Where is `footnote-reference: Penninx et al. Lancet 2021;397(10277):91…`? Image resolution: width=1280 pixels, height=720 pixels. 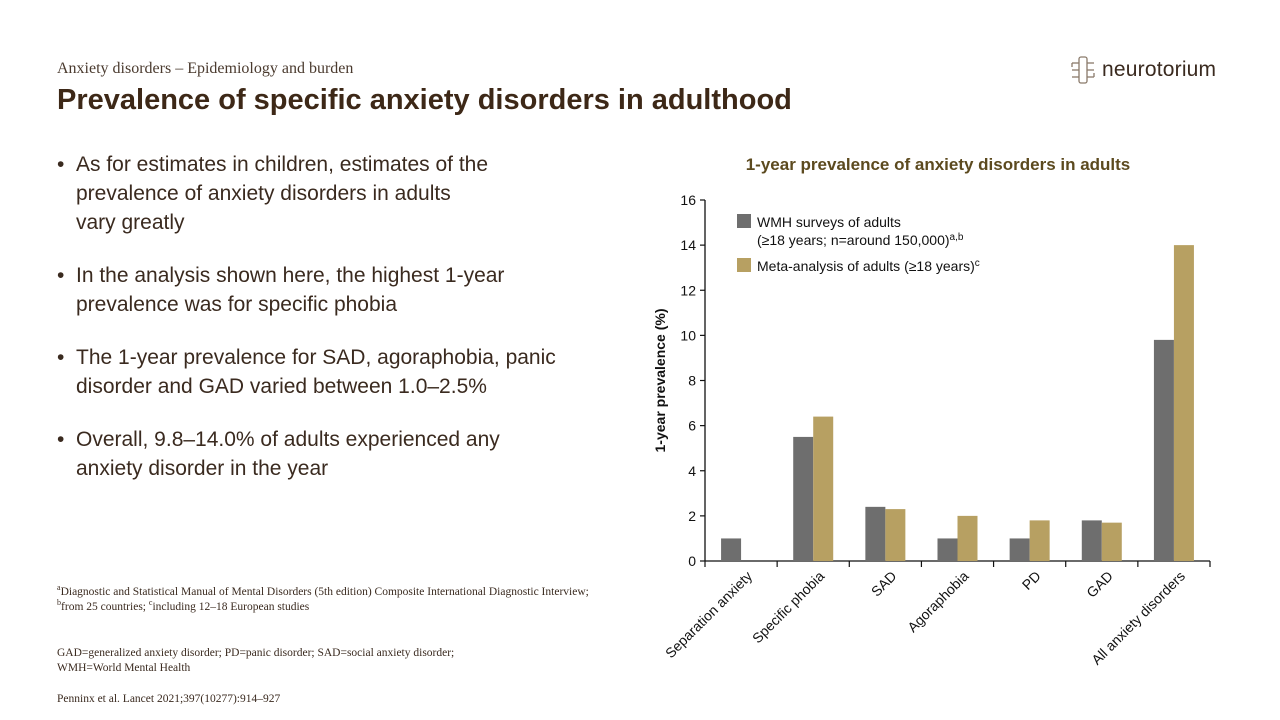 footnote-reference: Penninx et al. Lancet 2021;397(10277):91… is located at coordinates (169, 699).